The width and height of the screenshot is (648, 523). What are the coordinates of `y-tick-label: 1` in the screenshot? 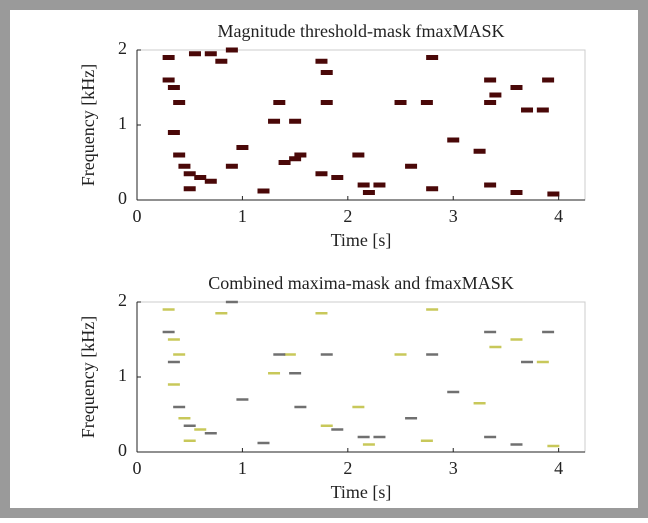 It's located at (122, 375).